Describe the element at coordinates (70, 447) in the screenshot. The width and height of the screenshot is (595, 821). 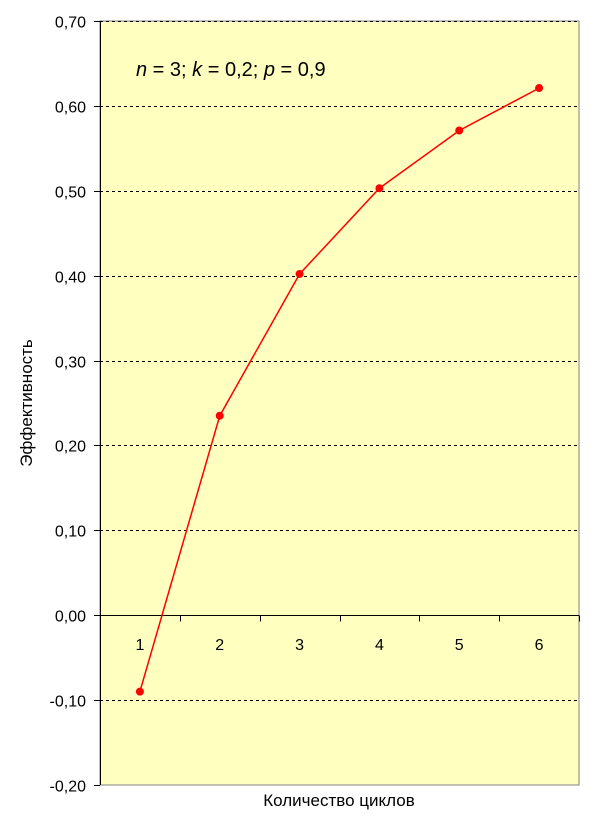
I see `y-tick-label: 0,20` at that location.